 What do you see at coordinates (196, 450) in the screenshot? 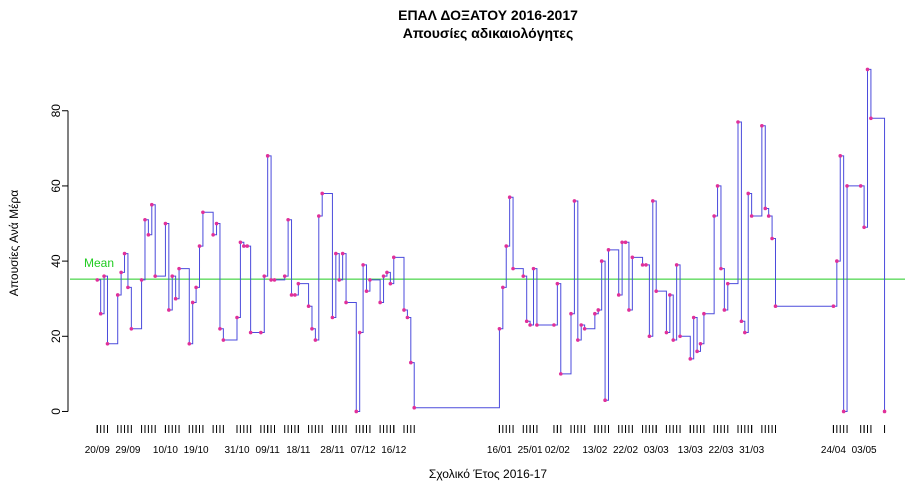
I see `x-tick-label: 19/10` at bounding box center [196, 450].